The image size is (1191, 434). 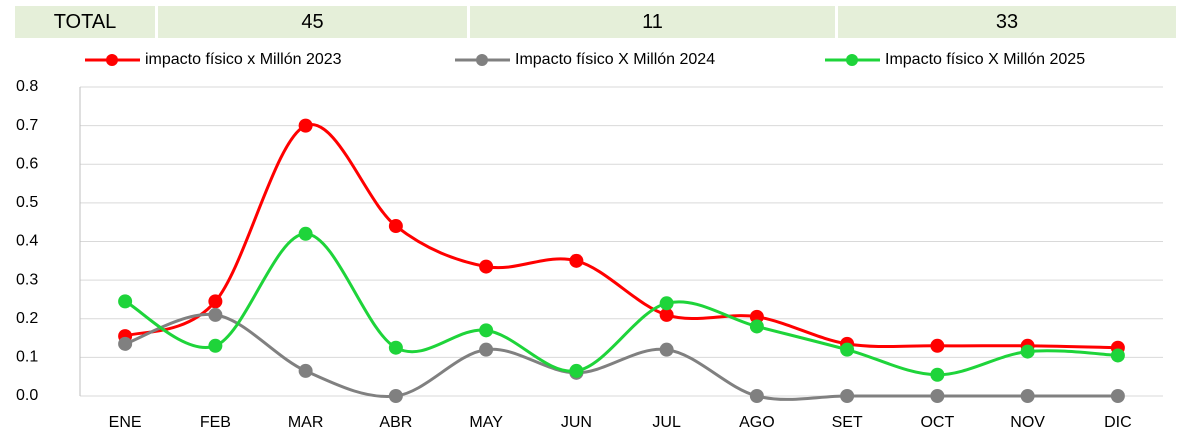 I want to click on y-tick-label: 0.4, so click(x=27, y=241).